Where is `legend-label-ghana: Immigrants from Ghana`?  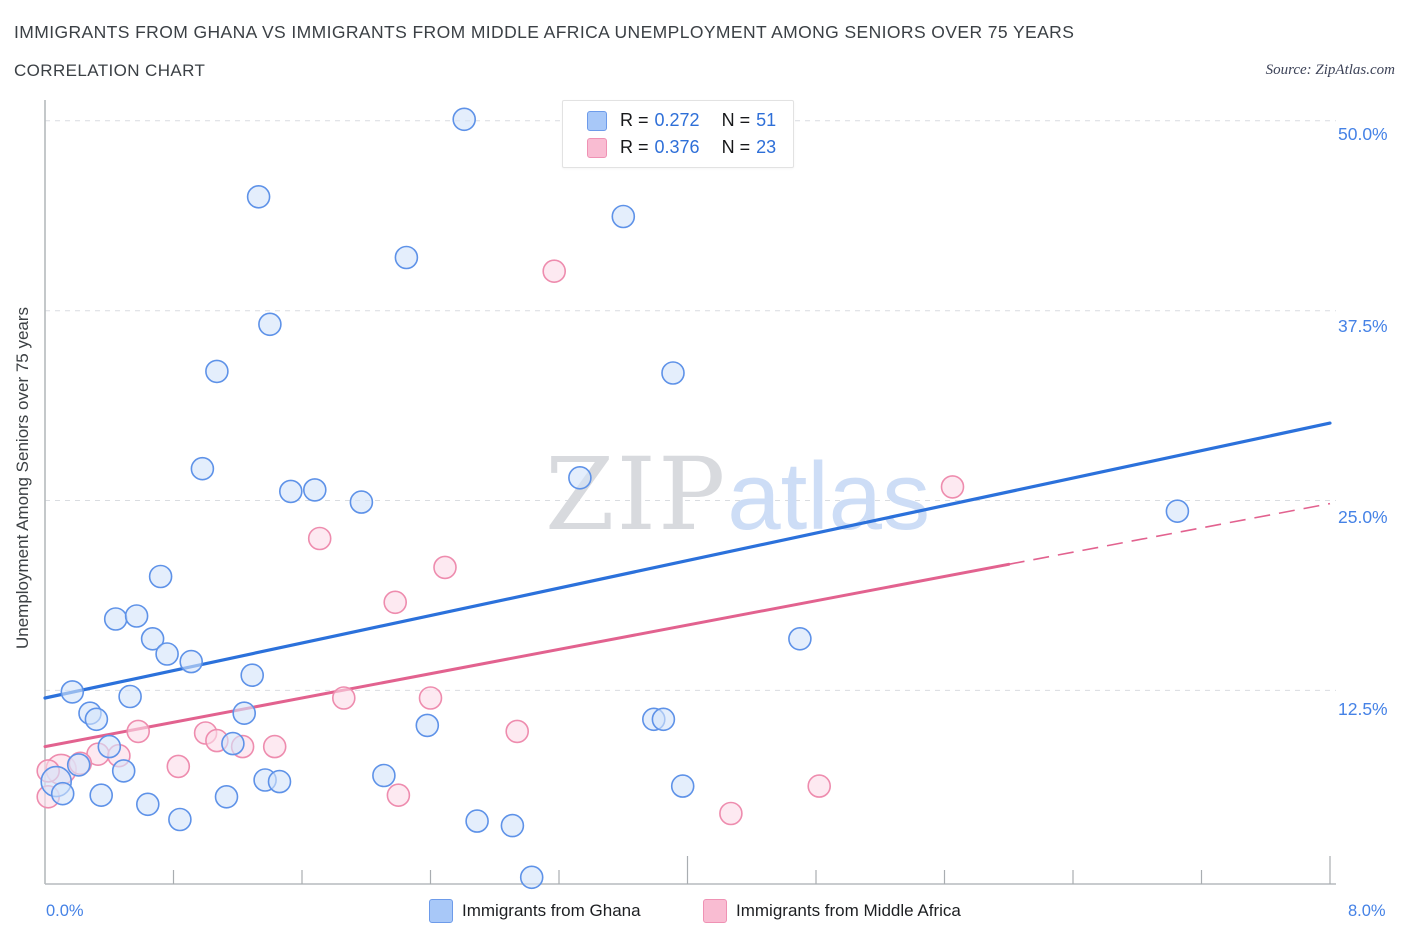
legend-label-ghana: Immigrants from Ghana is located at coordinates (551, 910).